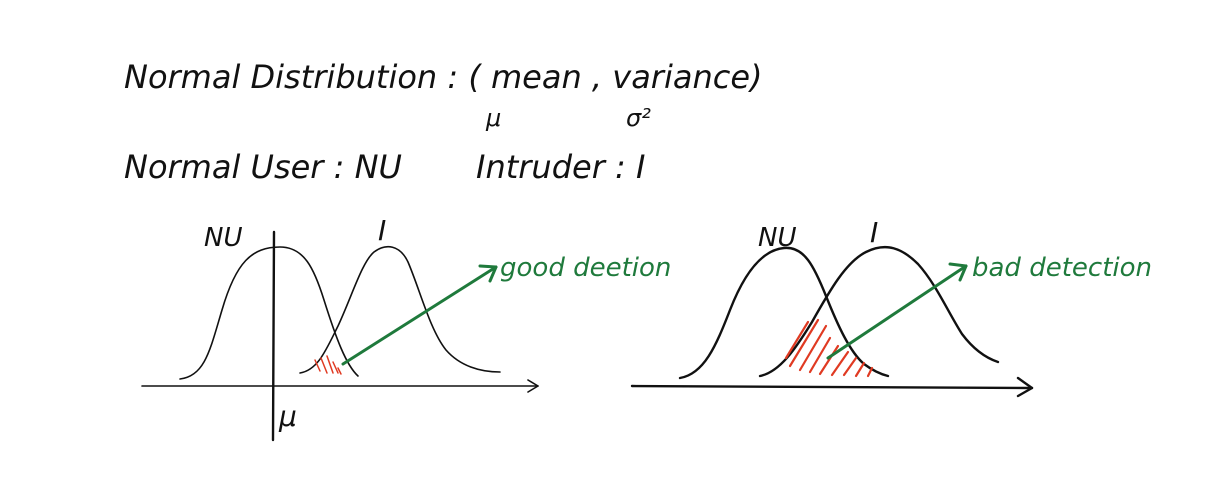 The height and width of the screenshot is (499, 1219). What do you see at coordinates (488, 273) in the screenshot?
I see `left-annotation-arrowhead` at bounding box center [488, 273].